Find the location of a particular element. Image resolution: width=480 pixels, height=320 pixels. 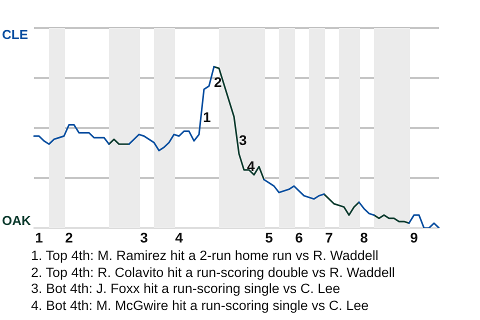

x-tick-label: 9 is located at coordinates (414, 237).